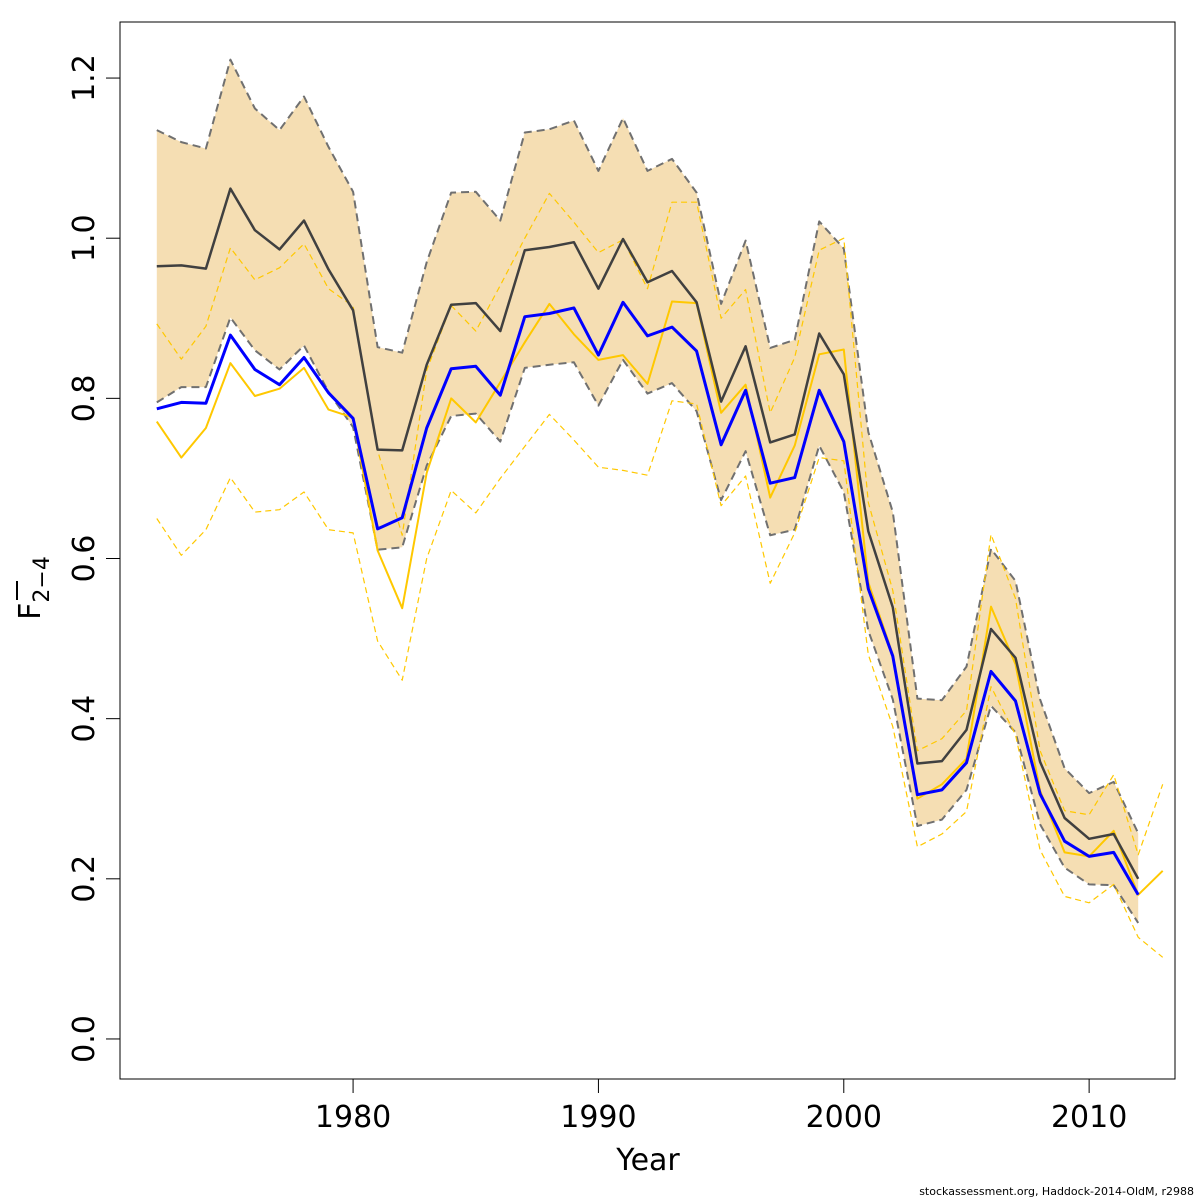 This screenshot has width=1200, height=1200. Describe the element at coordinates (84, 559) in the screenshot. I see `y-tick-label: 0.6` at that location.